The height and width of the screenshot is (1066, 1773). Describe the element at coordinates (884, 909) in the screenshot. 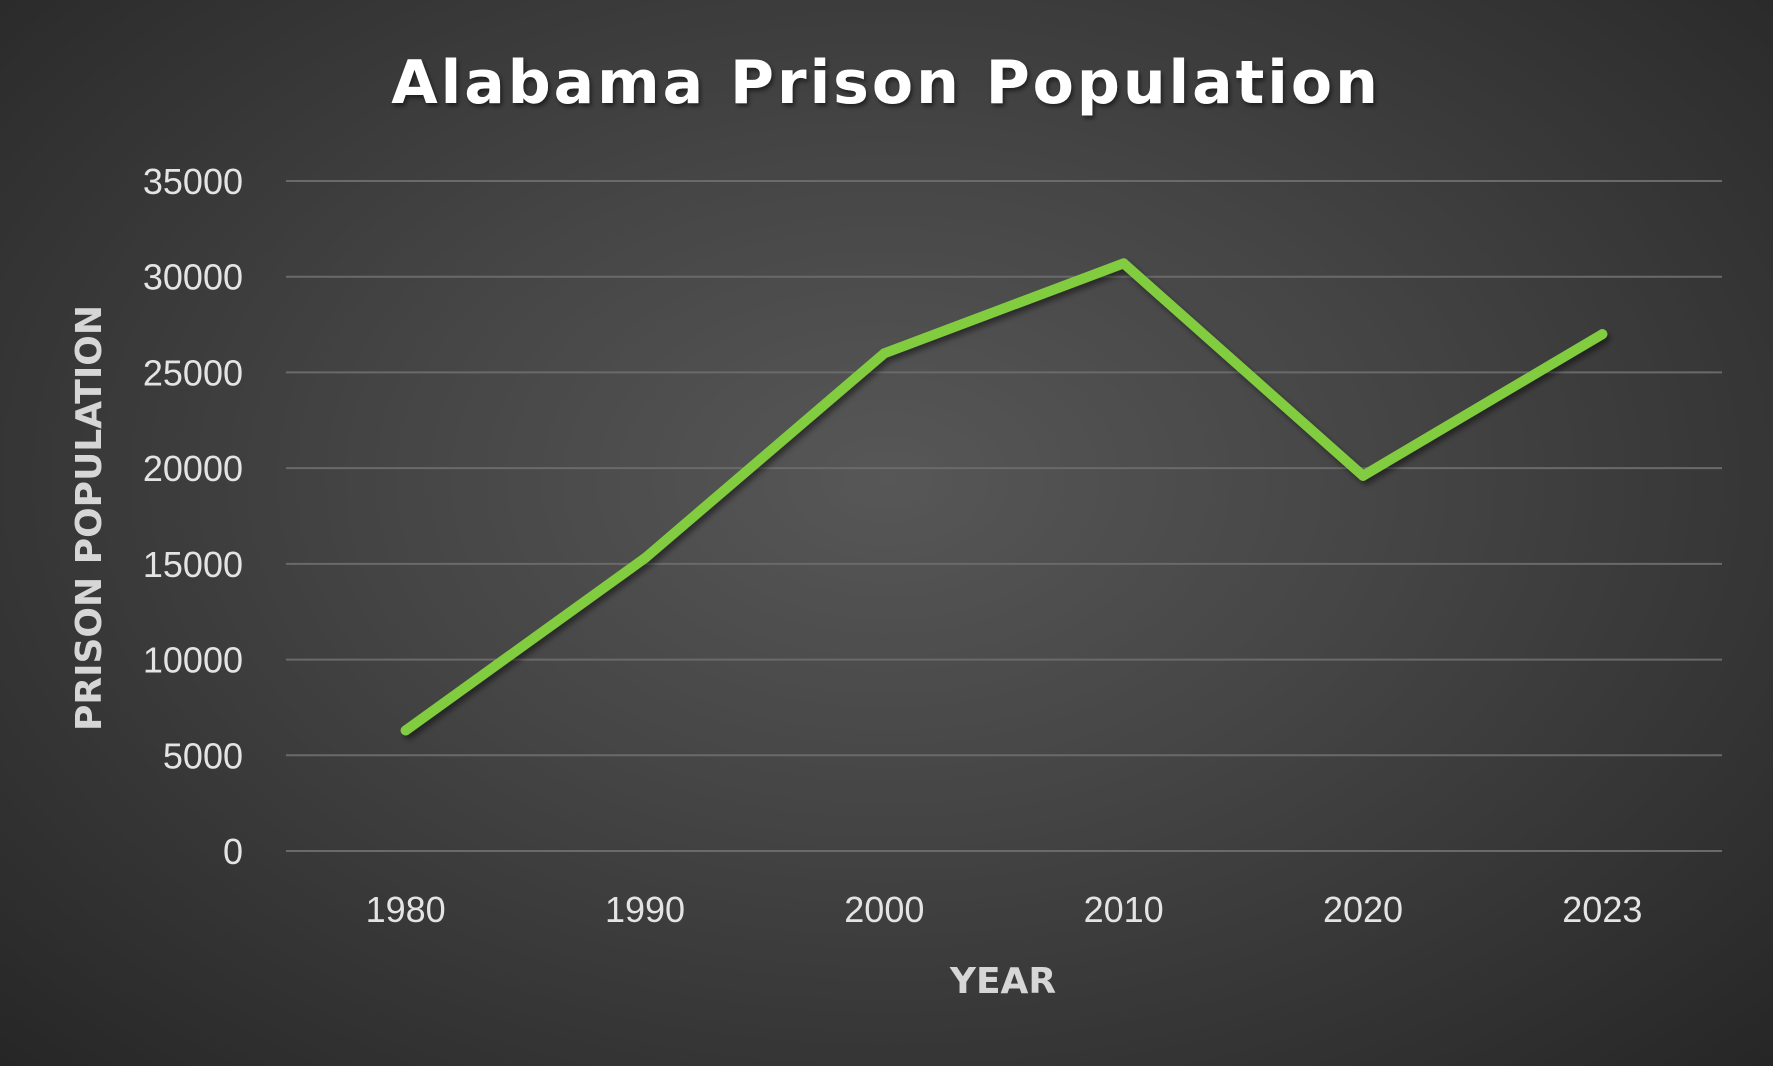

I see `x-tick-label: 2000` at that location.